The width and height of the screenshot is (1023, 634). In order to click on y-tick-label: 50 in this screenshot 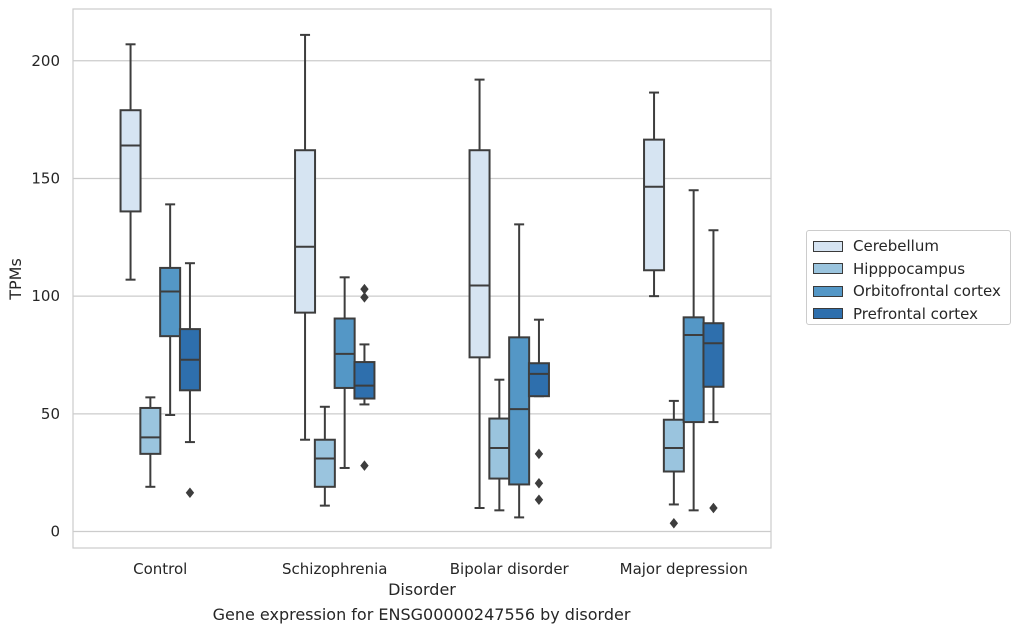, I will do `click(50, 414)`.